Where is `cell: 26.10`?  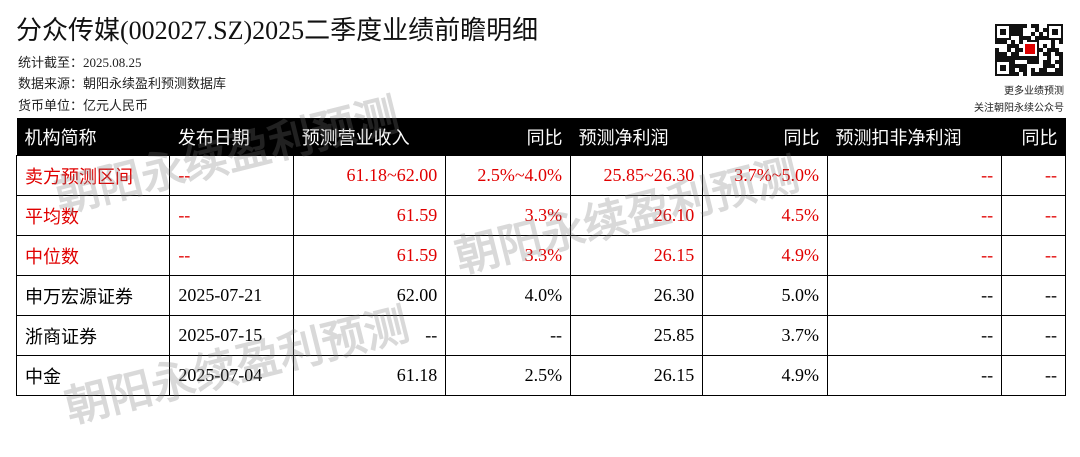 cell: 26.10 is located at coordinates (637, 215).